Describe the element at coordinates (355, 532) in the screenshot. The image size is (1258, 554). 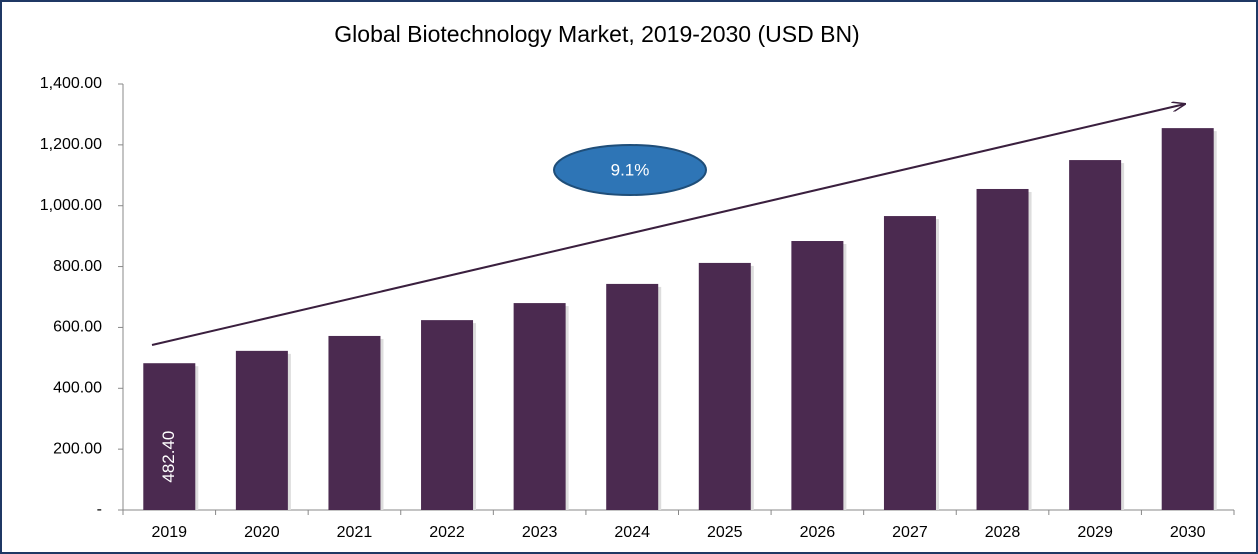
I see `x-tick-label: 2021` at that location.